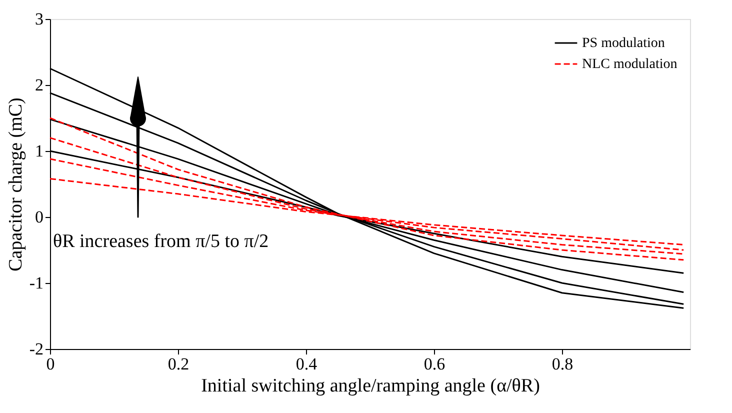  Describe the element at coordinates (623, 43) in the screenshot. I see `legend-label: PS modulation` at that location.